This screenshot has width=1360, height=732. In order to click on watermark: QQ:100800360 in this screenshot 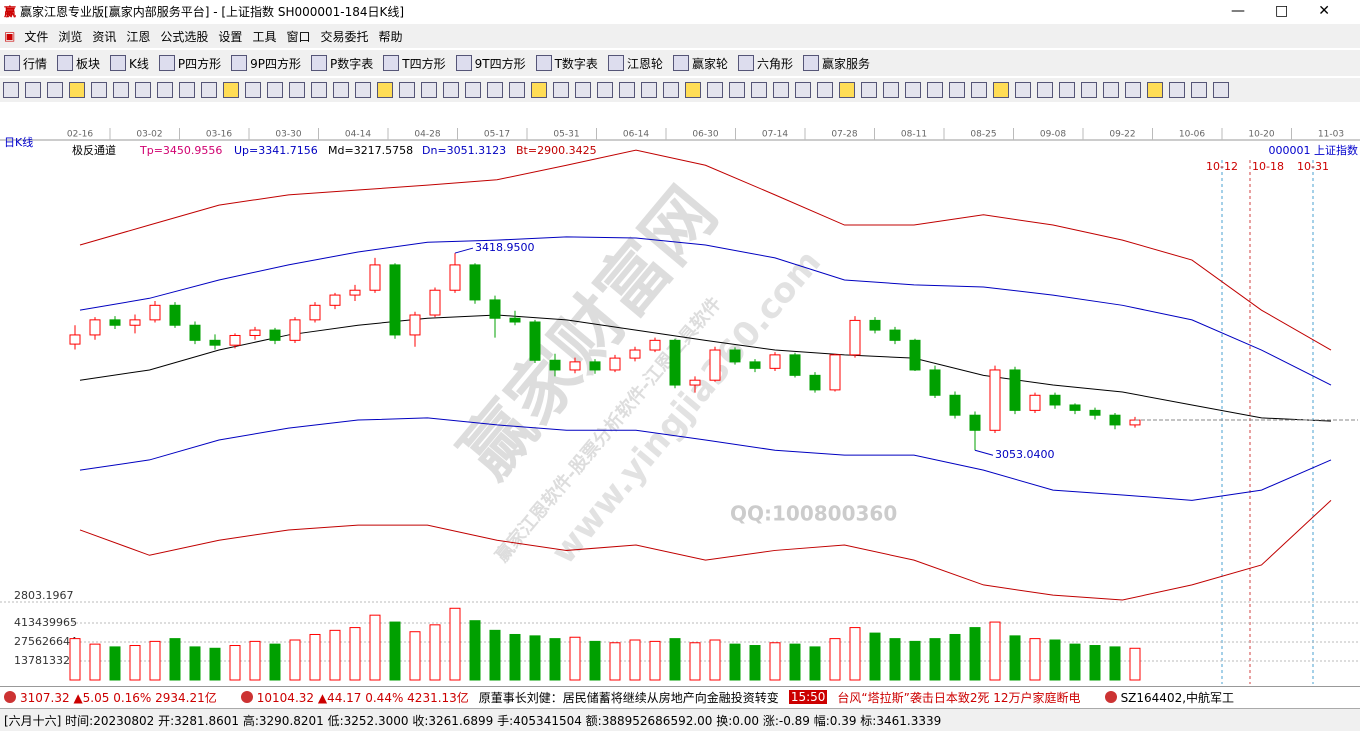, I will do `click(813, 514)`.